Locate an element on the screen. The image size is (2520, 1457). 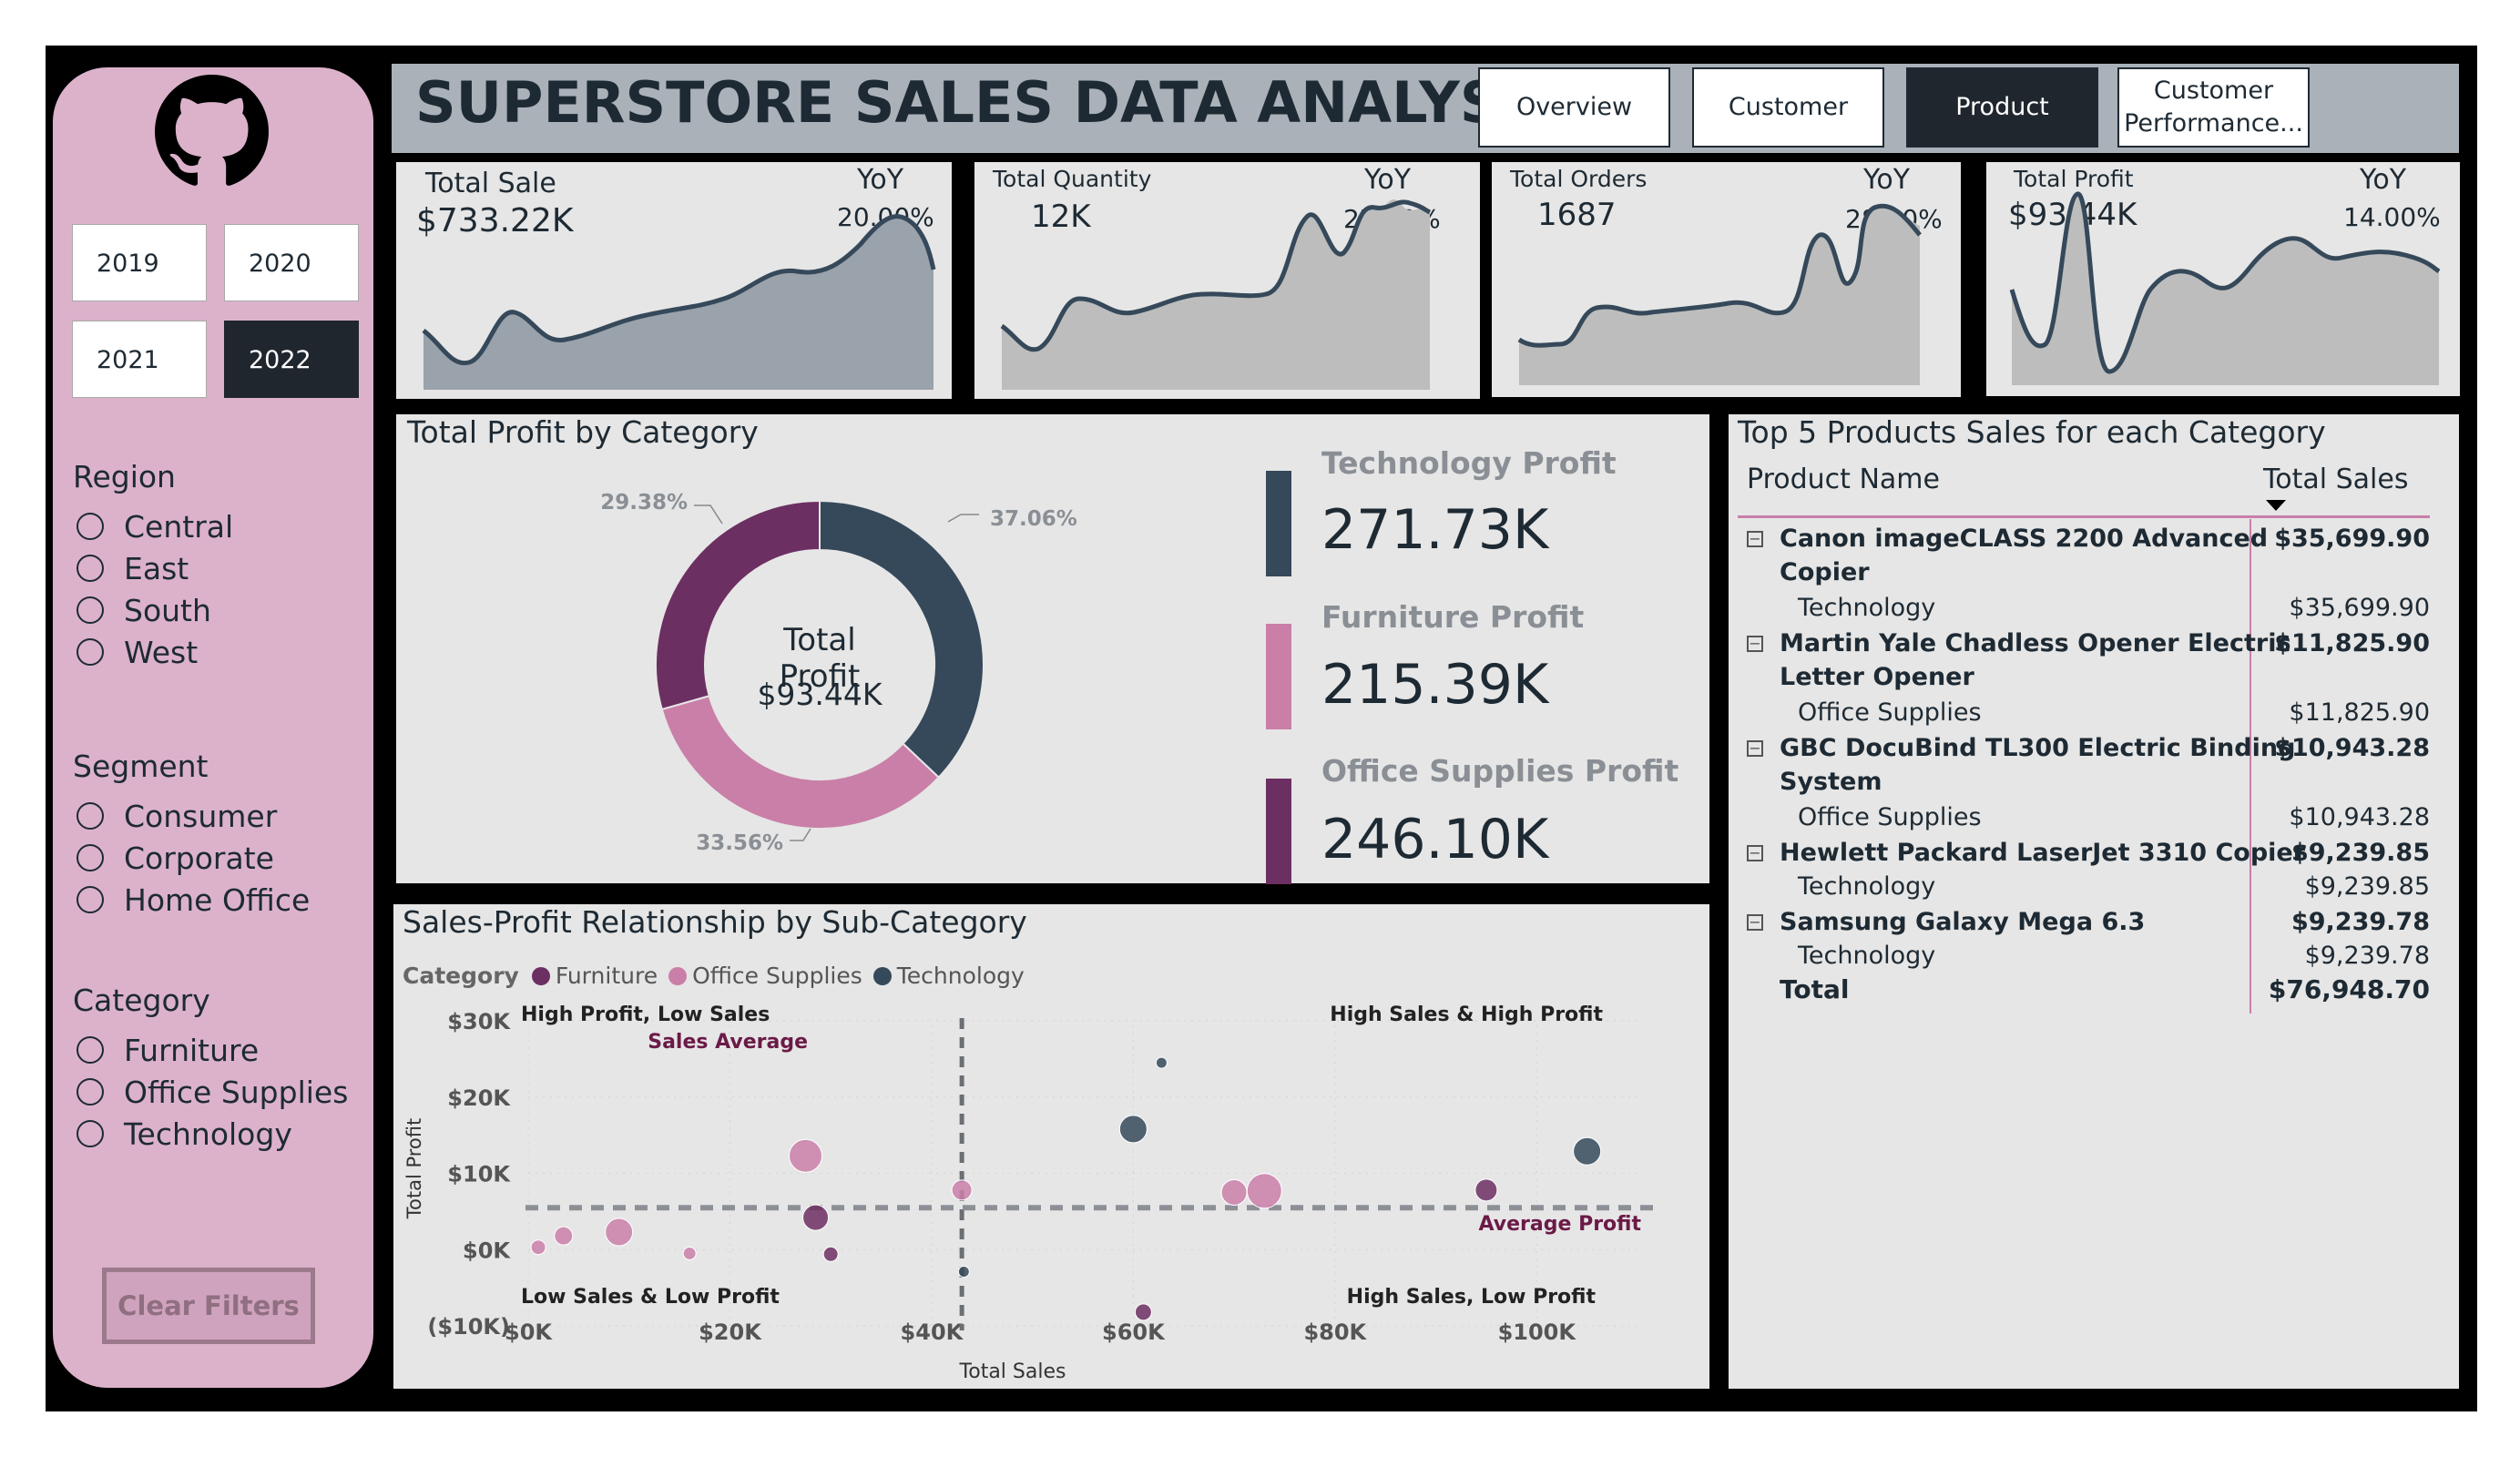
category-sales-value: $10,943.28 is located at coordinates (2359, 817).